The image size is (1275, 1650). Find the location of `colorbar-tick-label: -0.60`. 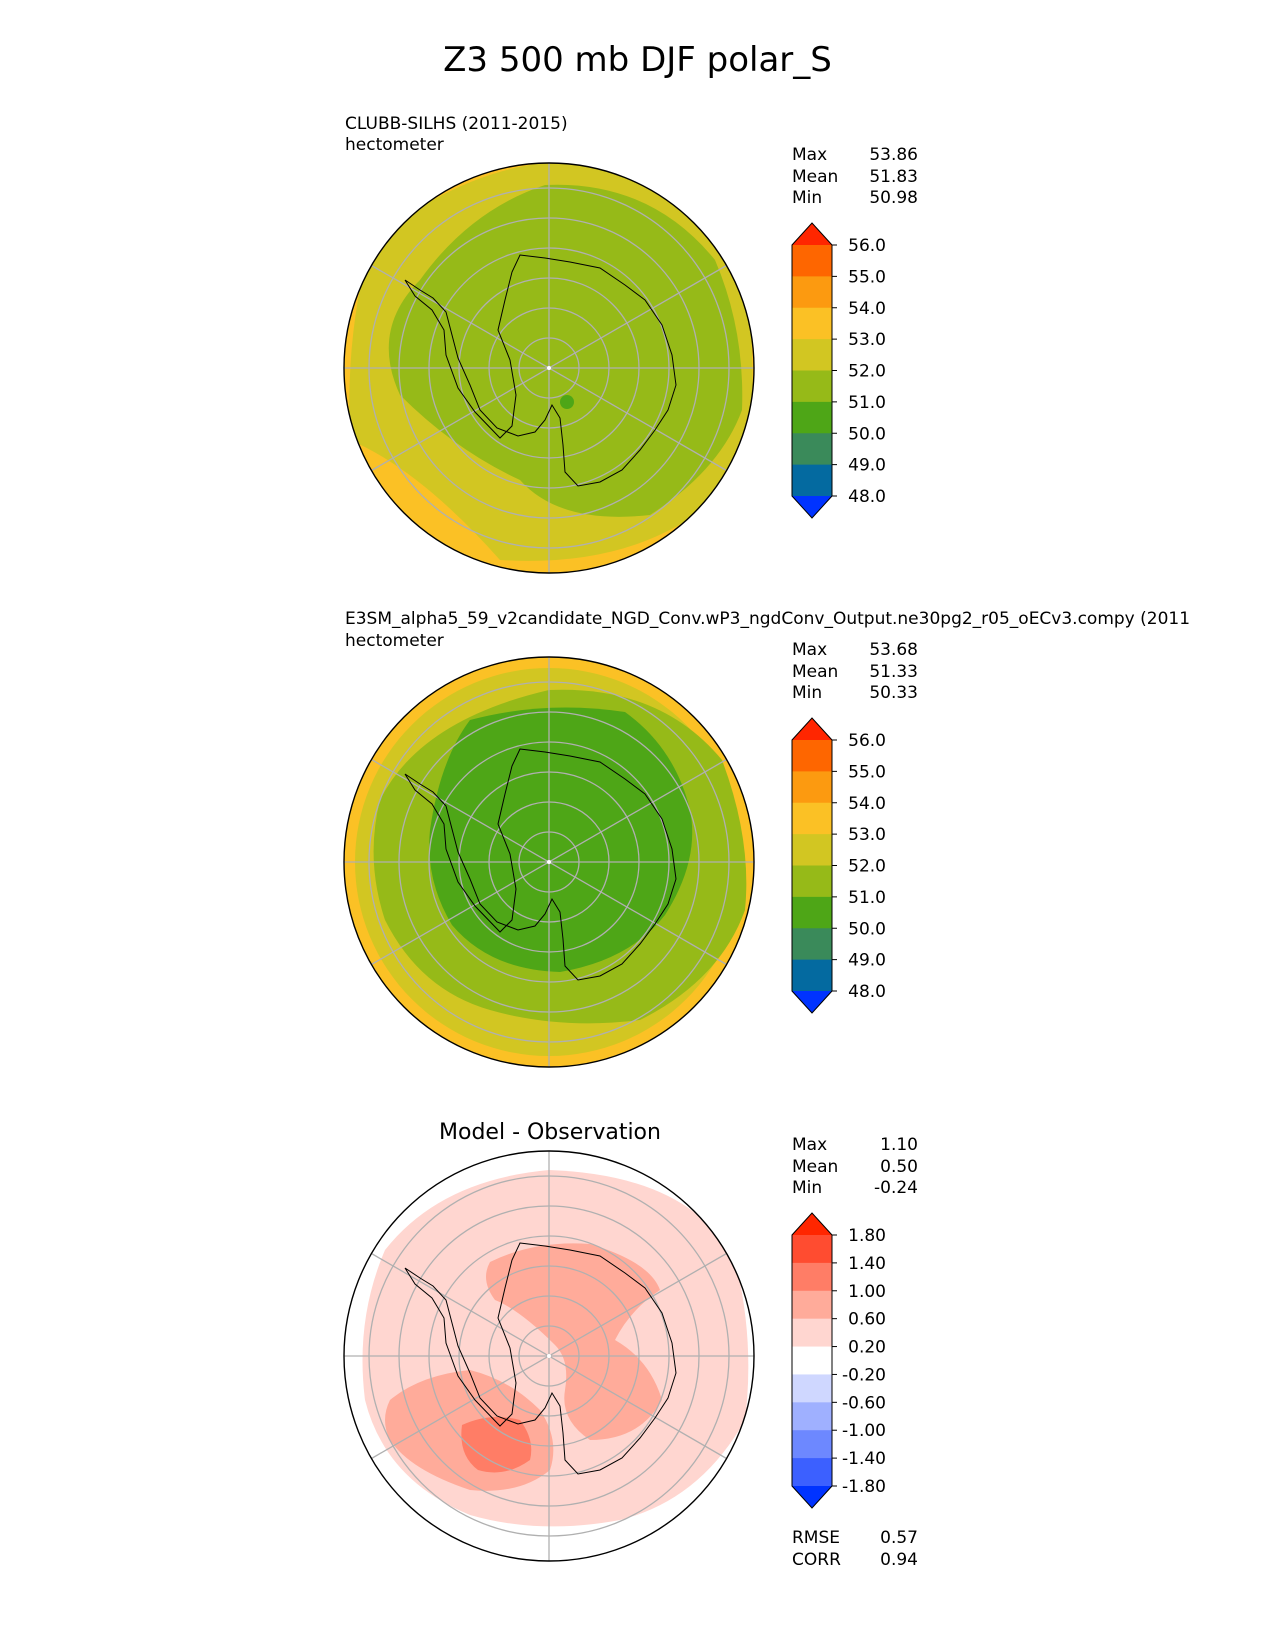

colorbar-tick-label: -0.60 is located at coordinates (864, 1403).